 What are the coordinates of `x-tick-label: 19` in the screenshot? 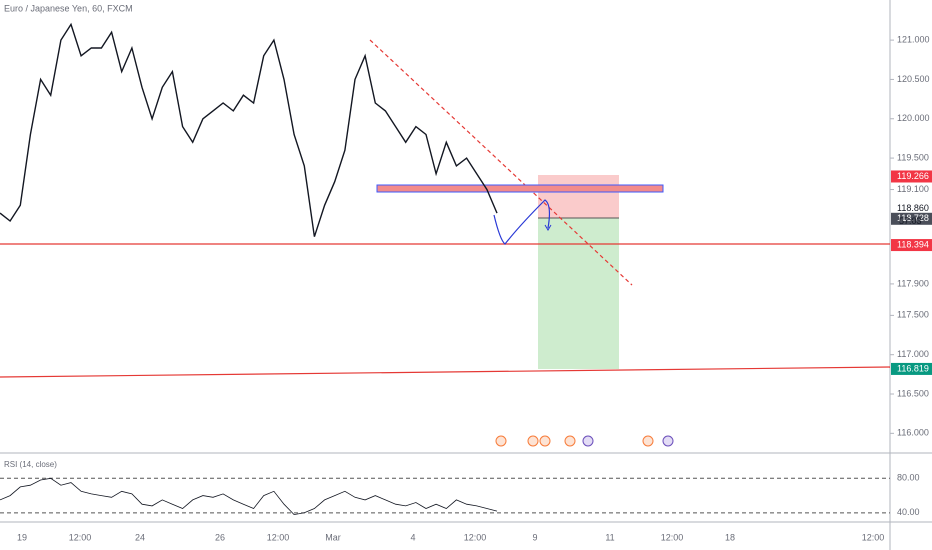 It's located at (22, 537).